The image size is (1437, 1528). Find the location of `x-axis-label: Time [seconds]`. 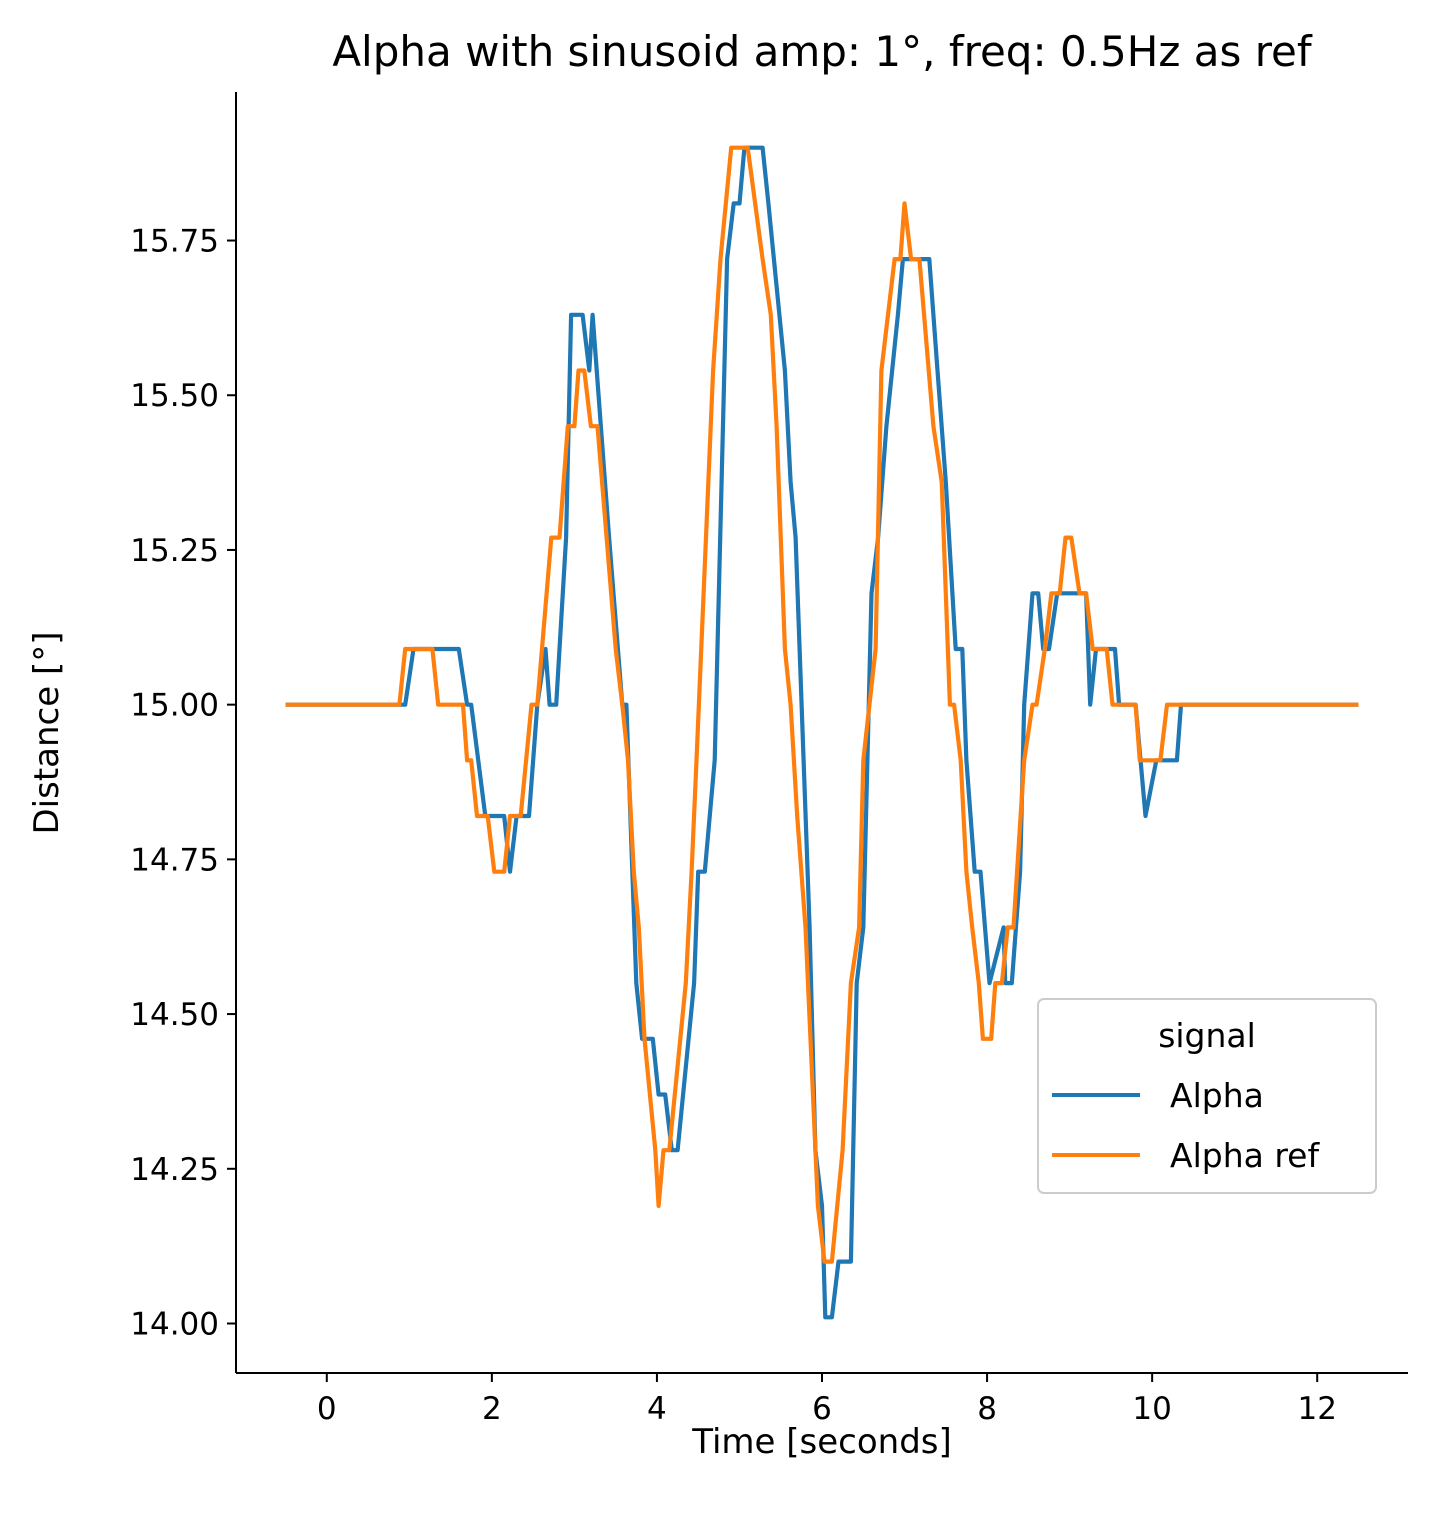

x-axis-label: Time [seconds] is located at coordinates (821, 1442).